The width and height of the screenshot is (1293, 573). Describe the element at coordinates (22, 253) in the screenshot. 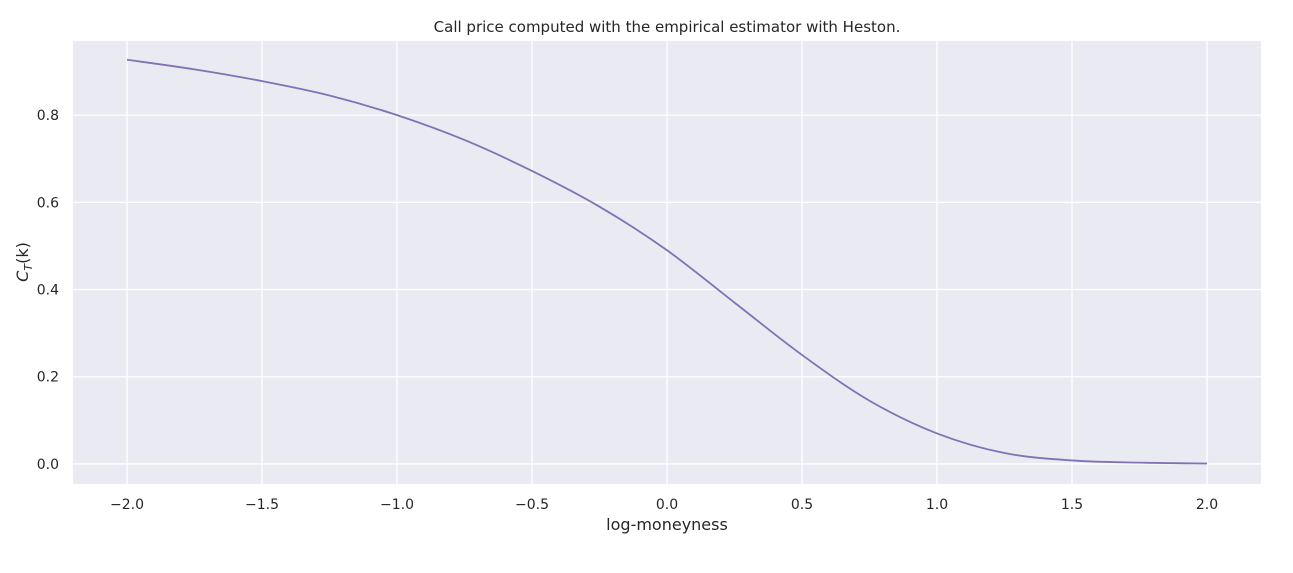

I see `y-axis-label-rest: (k)` at that location.